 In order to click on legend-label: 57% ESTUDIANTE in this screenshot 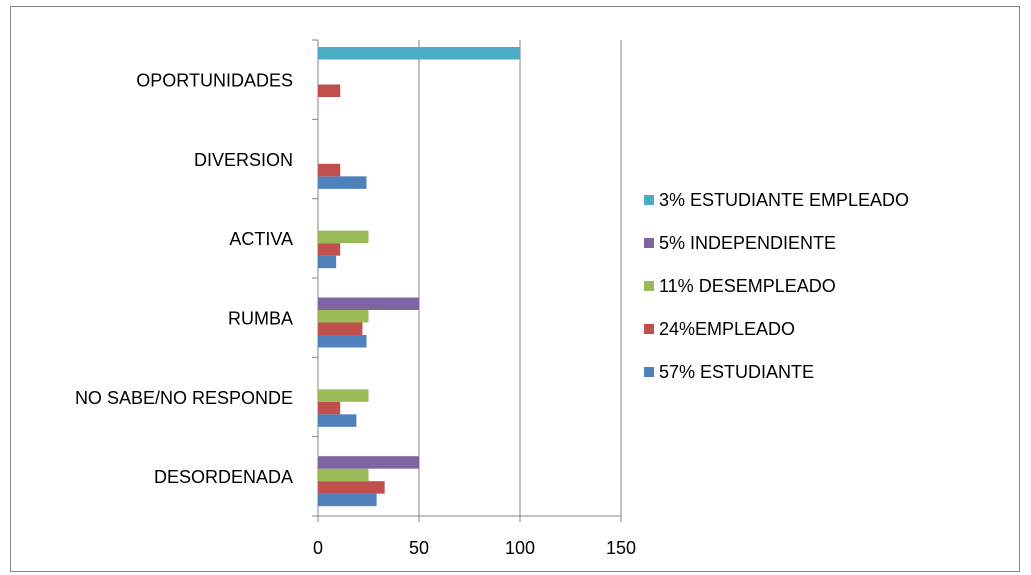, I will do `click(736, 372)`.